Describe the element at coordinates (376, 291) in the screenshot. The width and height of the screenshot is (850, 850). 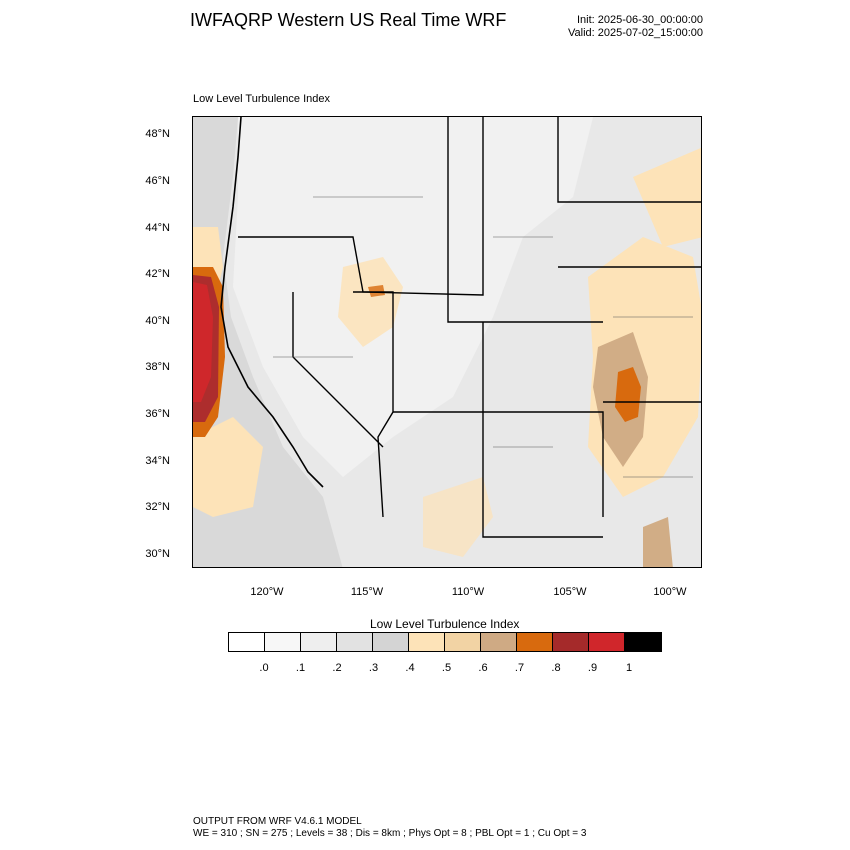
I see `field-orange-utah` at that location.